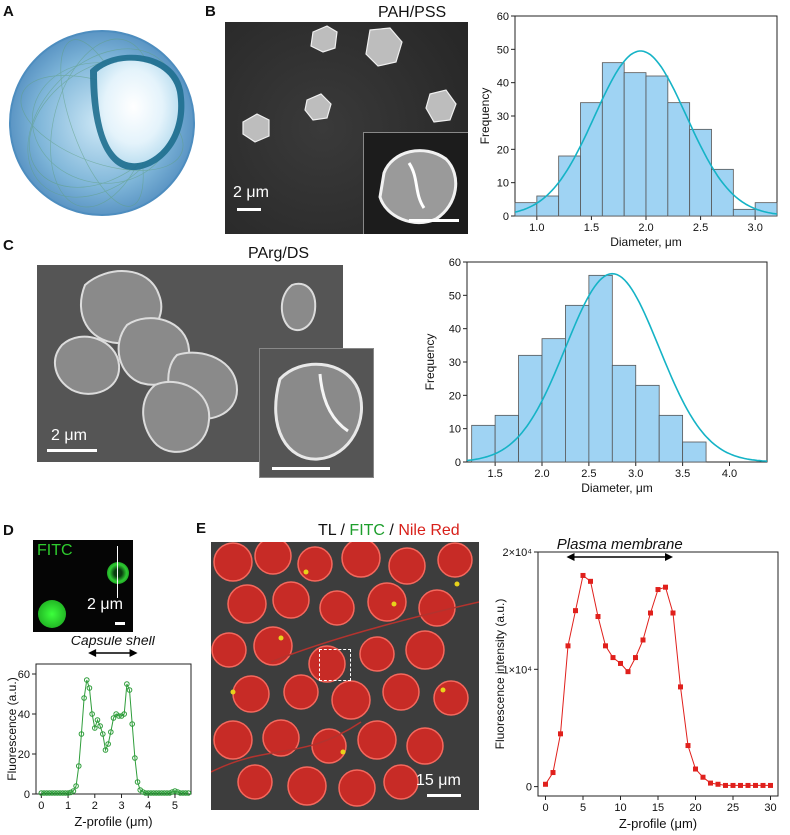 This screenshot has width=790, height=835. Describe the element at coordinates (429, 530) in the screenshot. I see `channel-nile-red: Nile Red` at that location.